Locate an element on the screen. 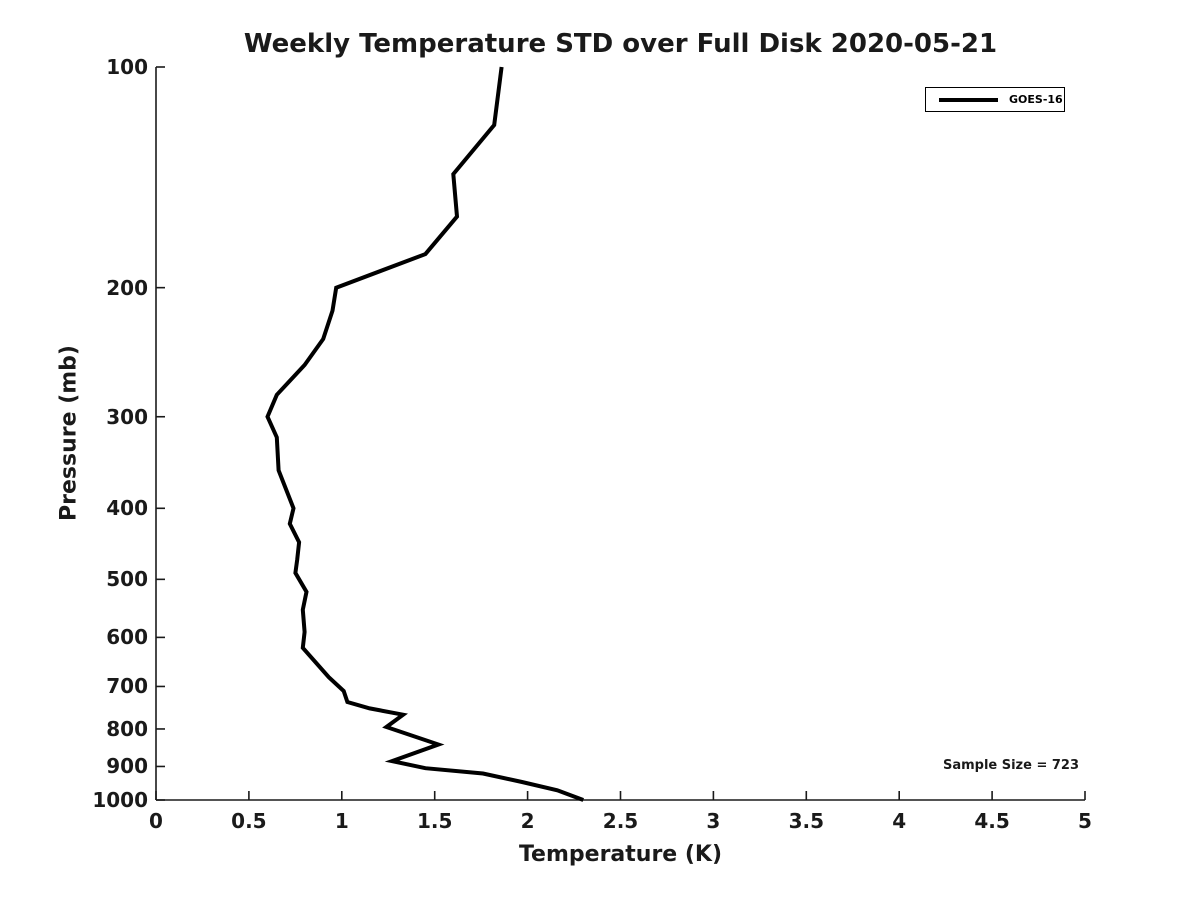 This screenshot has height=900, width=1200. legend: GOES-16 is located at coordinates (995, 99).